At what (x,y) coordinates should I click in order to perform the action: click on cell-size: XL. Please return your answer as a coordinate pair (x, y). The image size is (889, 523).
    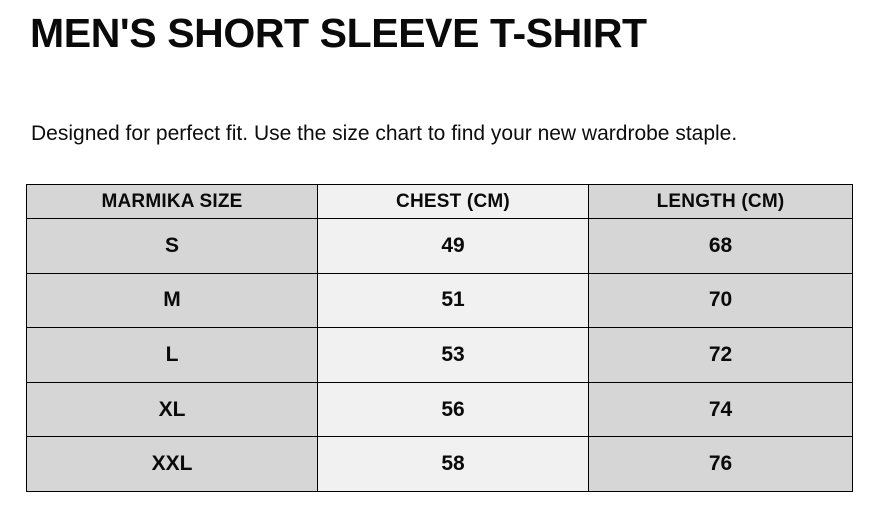
    Looking at the image, I should click on (172, 409).